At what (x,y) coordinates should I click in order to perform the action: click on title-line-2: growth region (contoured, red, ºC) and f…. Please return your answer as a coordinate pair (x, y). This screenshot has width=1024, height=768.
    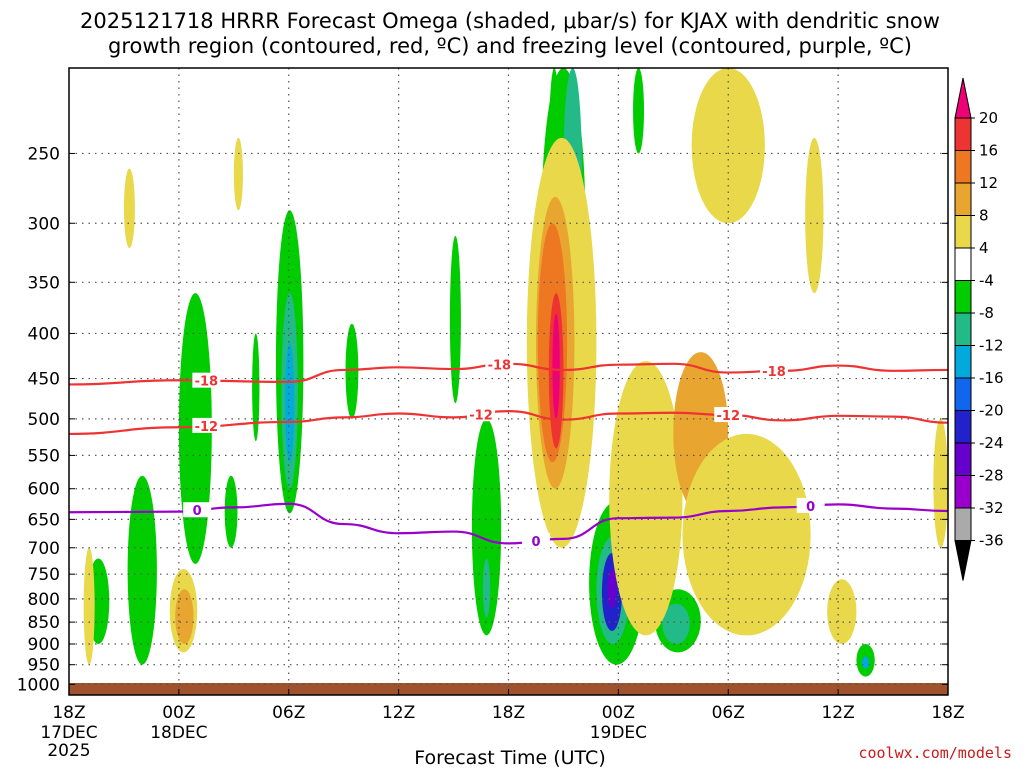
    Looking at the image, I should click on (510, 46).